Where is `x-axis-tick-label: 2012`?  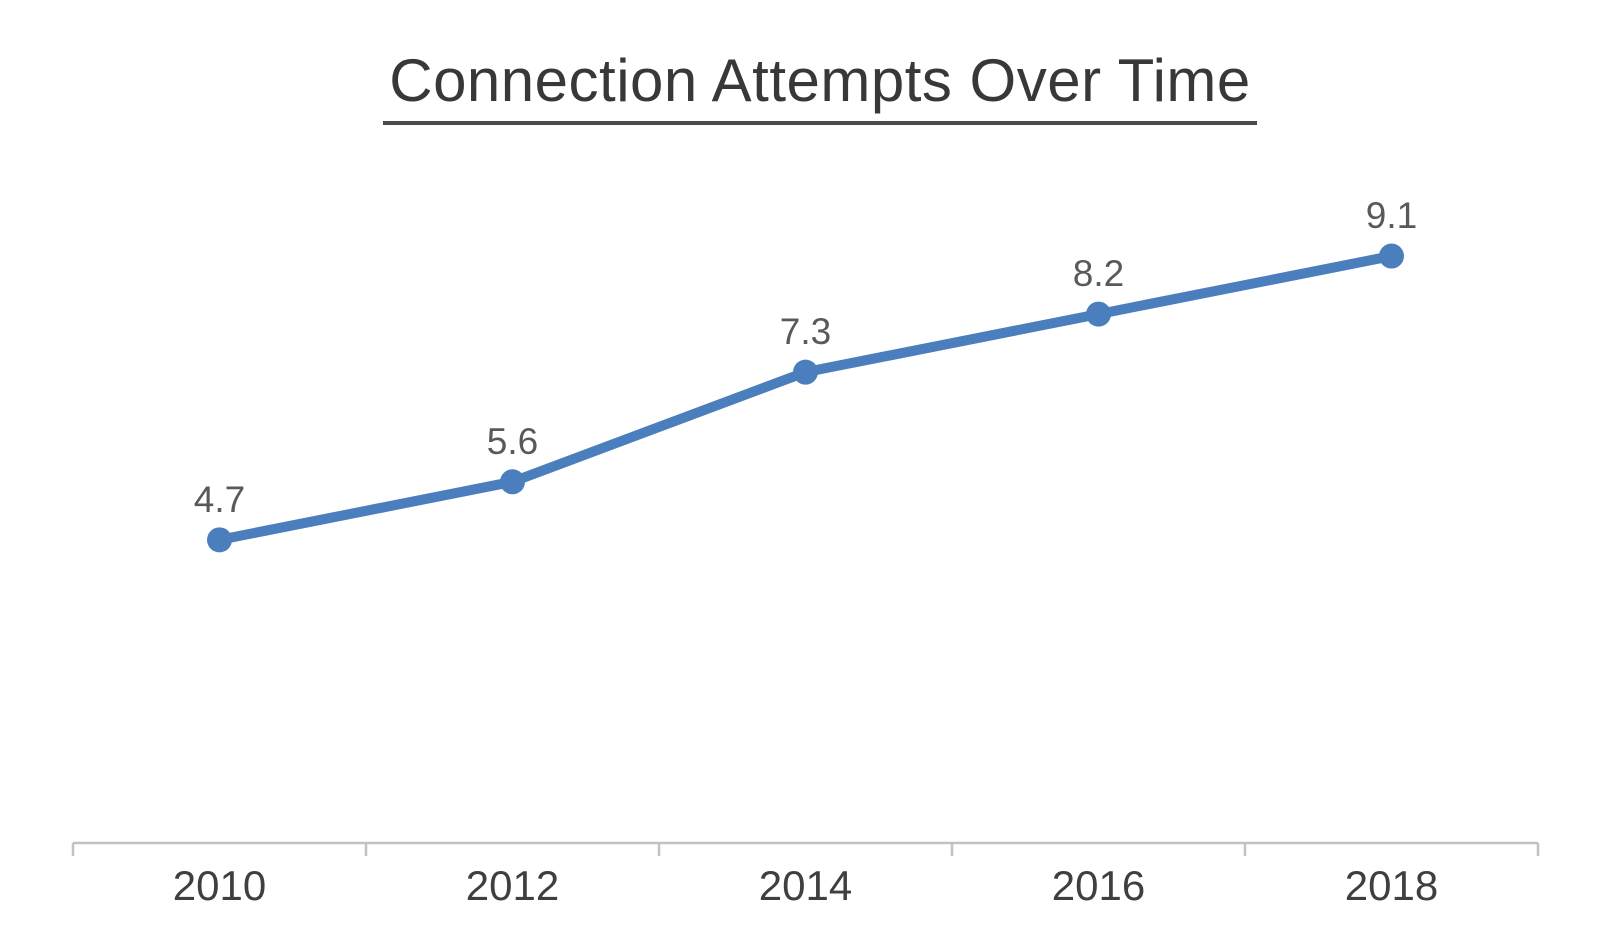 x-axis-tick-label: 2012 is located at coordinates (512, 885).